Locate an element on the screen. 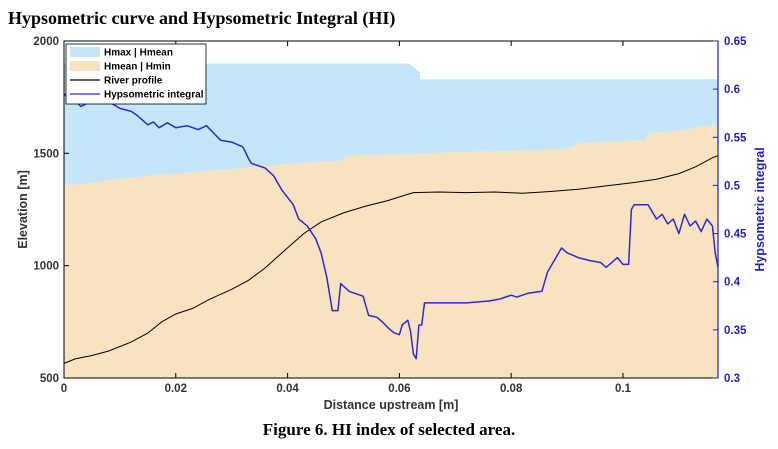 This screenshot has width=778, height=449. x-tick-label: 0.04 is located at coordinates (287, 389).